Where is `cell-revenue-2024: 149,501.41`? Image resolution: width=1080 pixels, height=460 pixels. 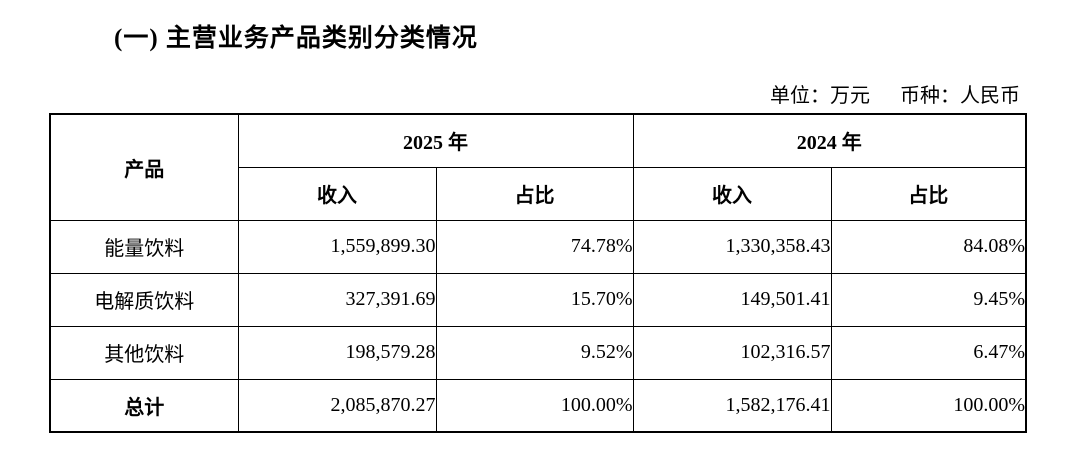 cell-revenue-2024: 149,501.41 is located at coordinates (732, 299).